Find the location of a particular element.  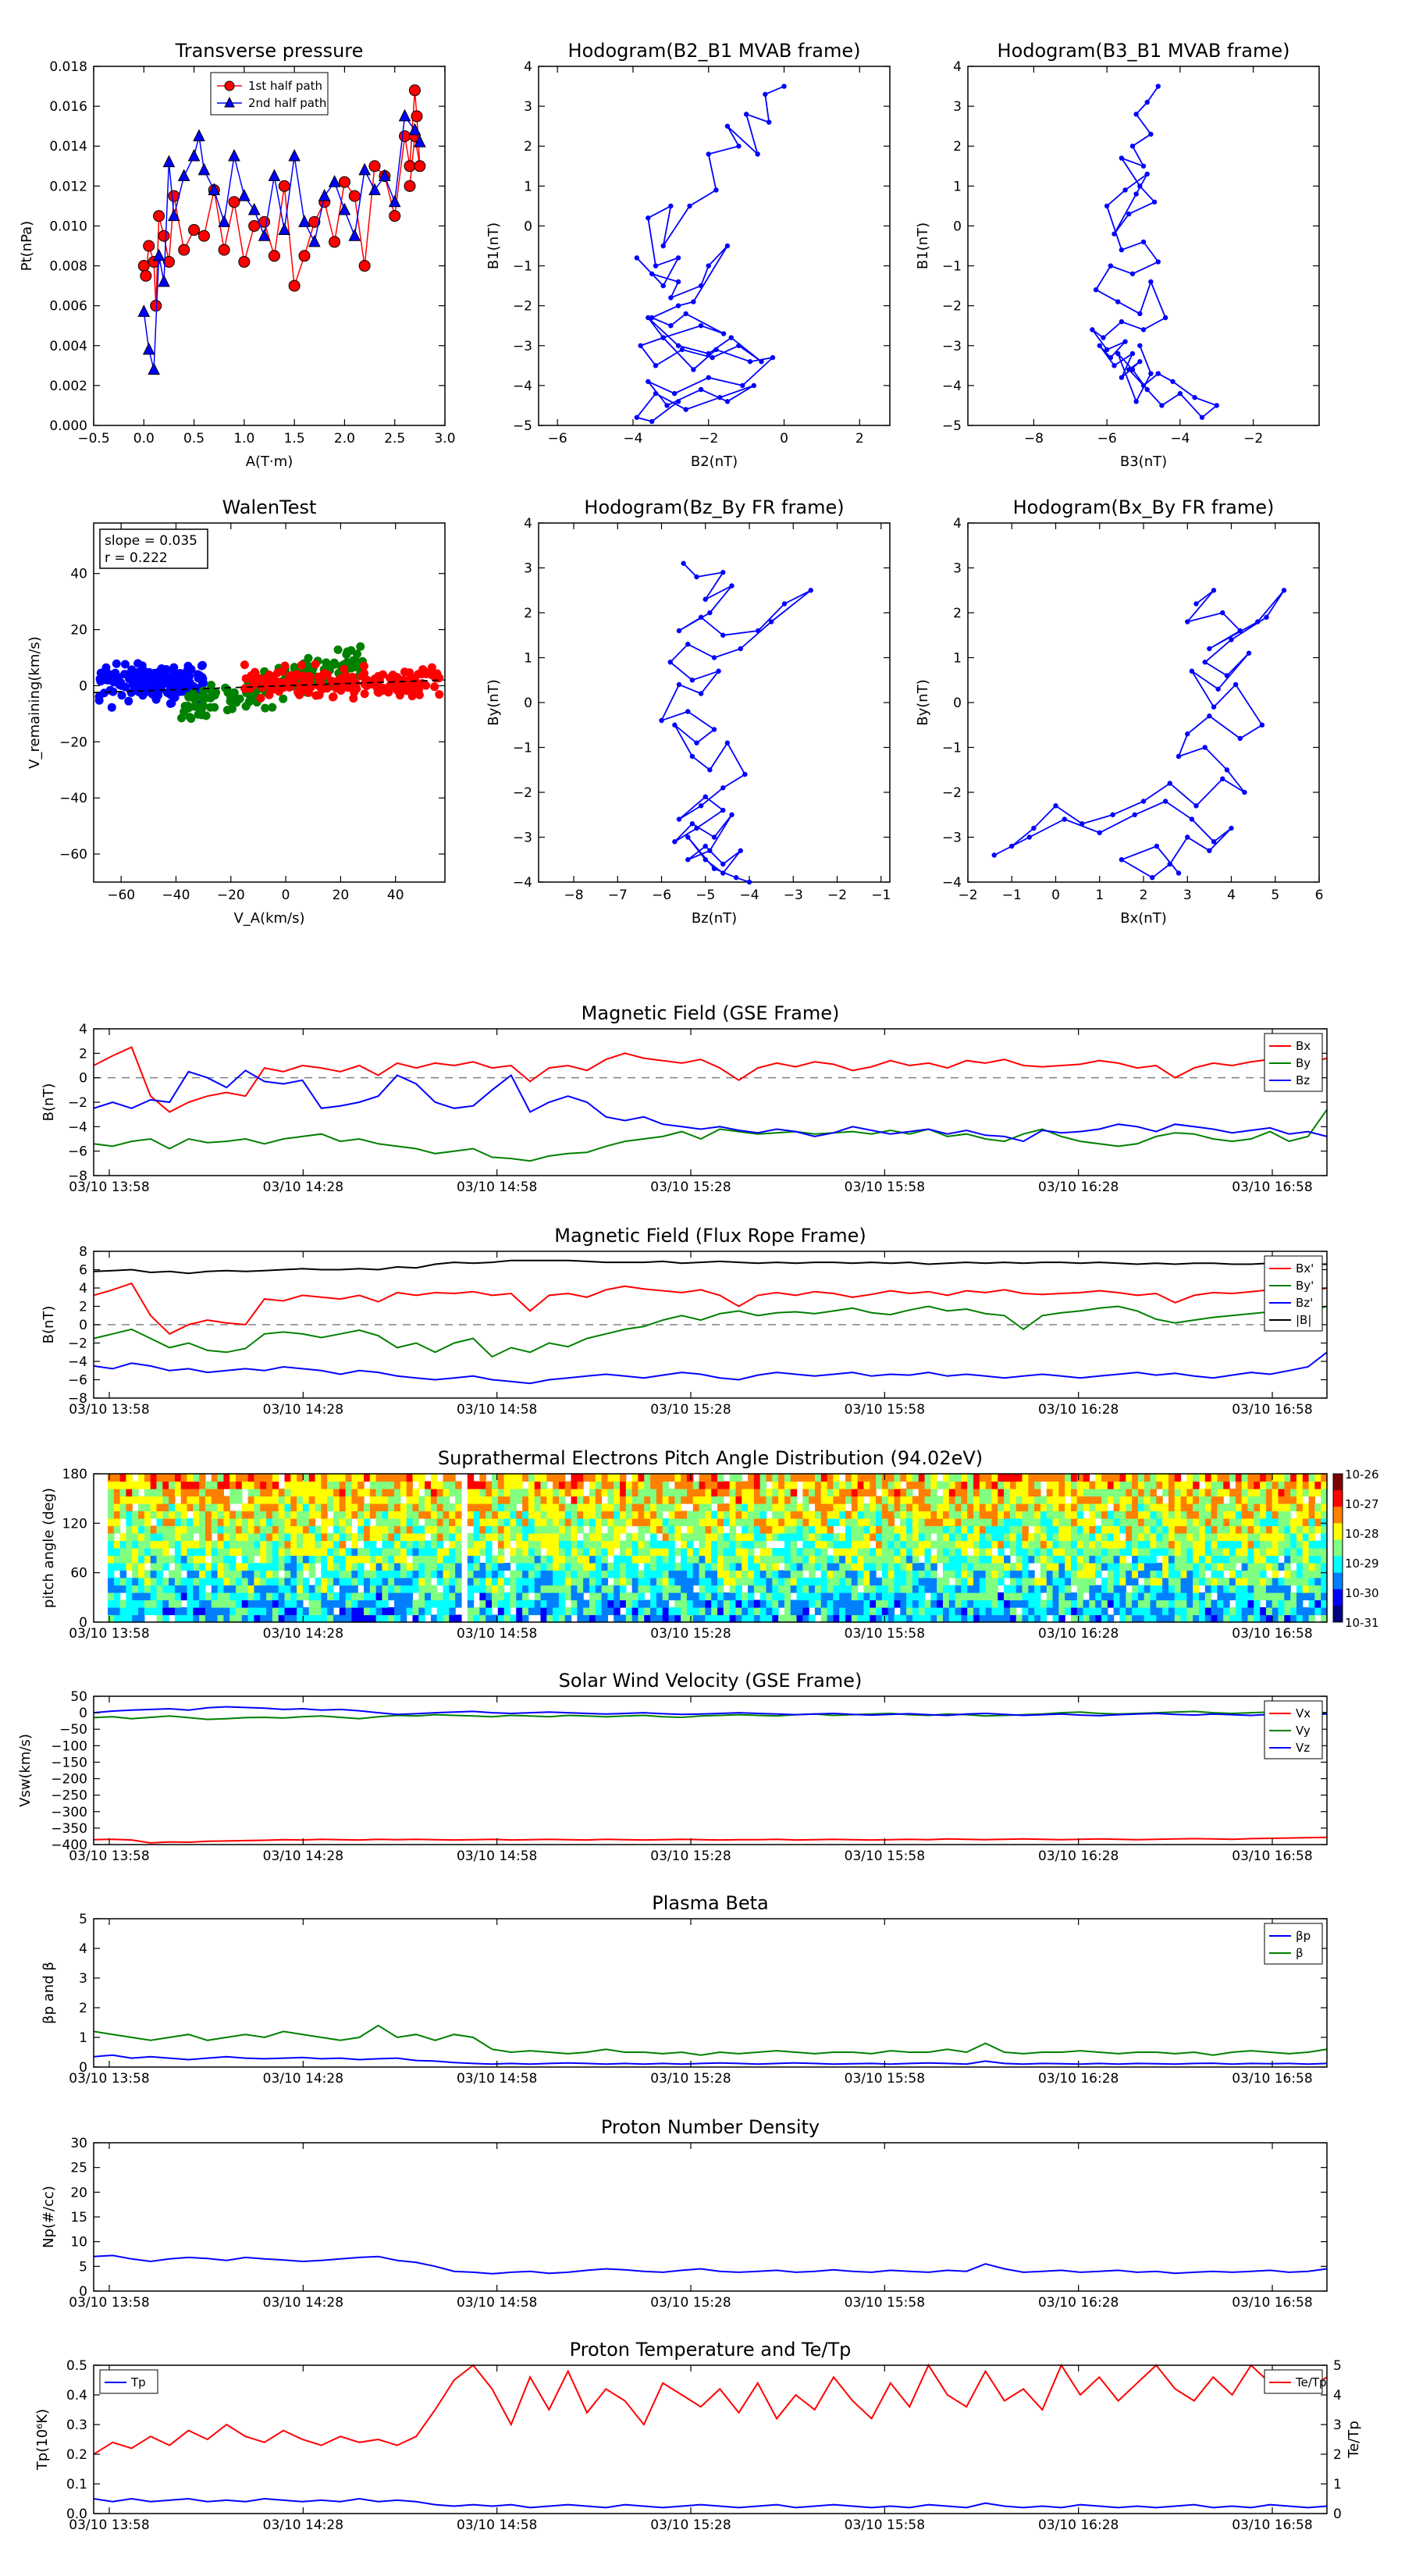

y-tick-label: 1 is located at coordinates (958, 186).